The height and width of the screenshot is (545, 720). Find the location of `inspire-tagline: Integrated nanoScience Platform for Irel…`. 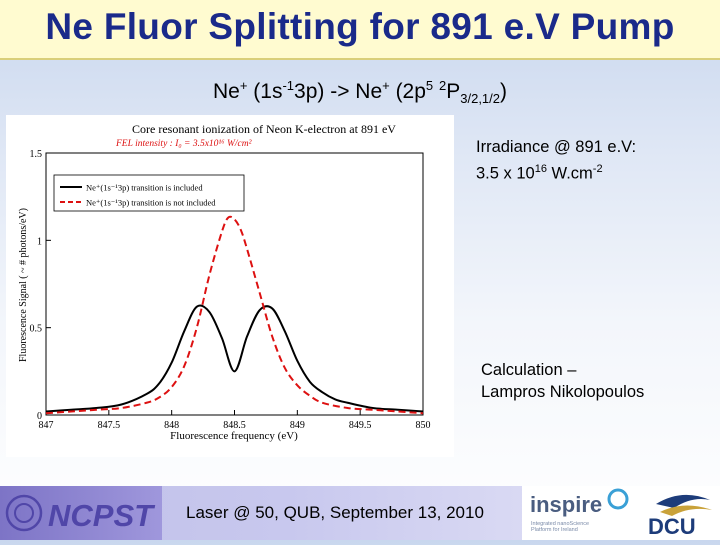

inspire-tagline: Integrated nanoScience Platform for Irel… is located at coordinates (560, 527).